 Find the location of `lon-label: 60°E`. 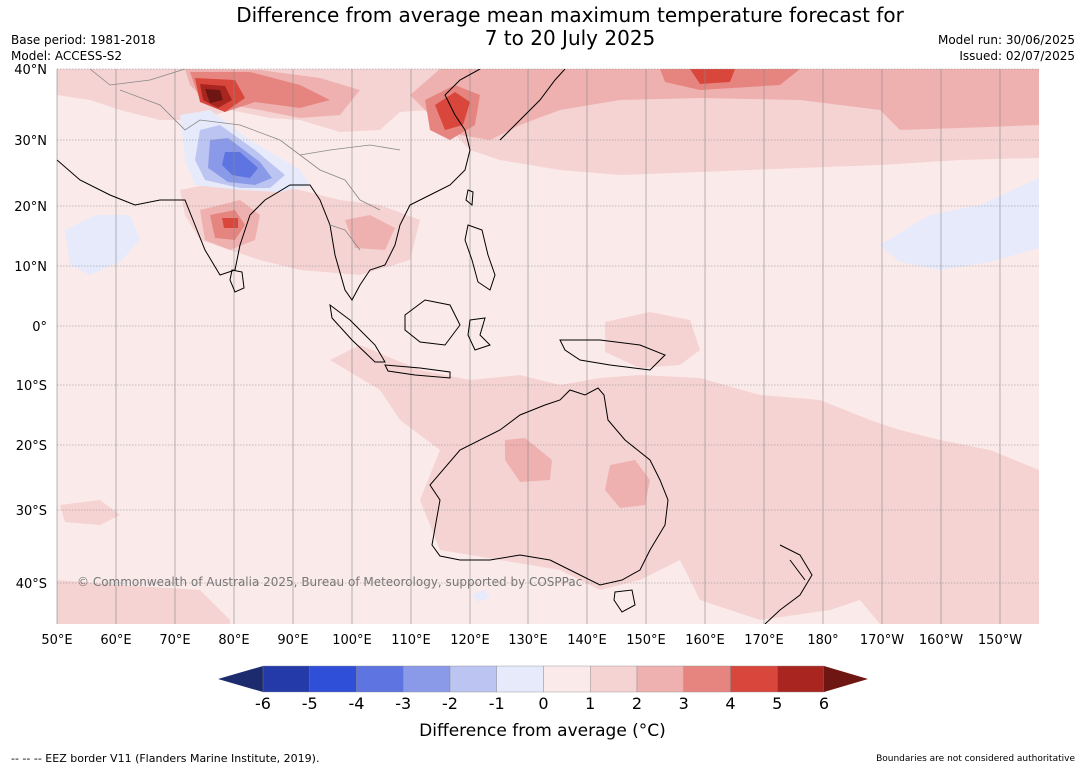

lon-label: 60°E is located at coordinates (115, 640).